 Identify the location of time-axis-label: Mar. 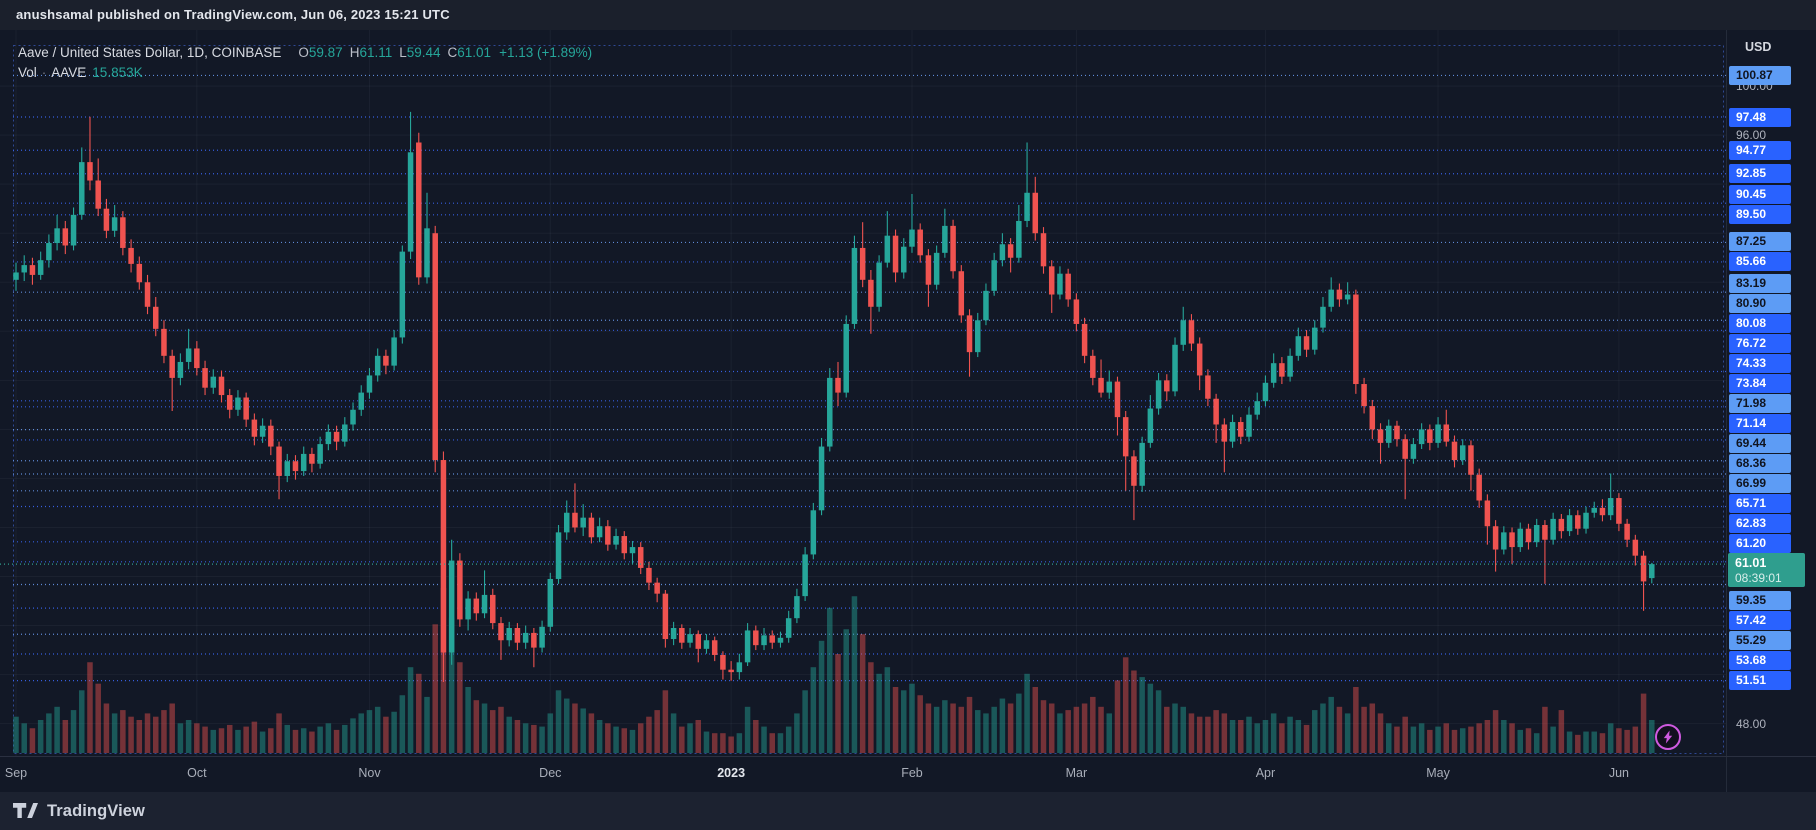
(1076, 773).